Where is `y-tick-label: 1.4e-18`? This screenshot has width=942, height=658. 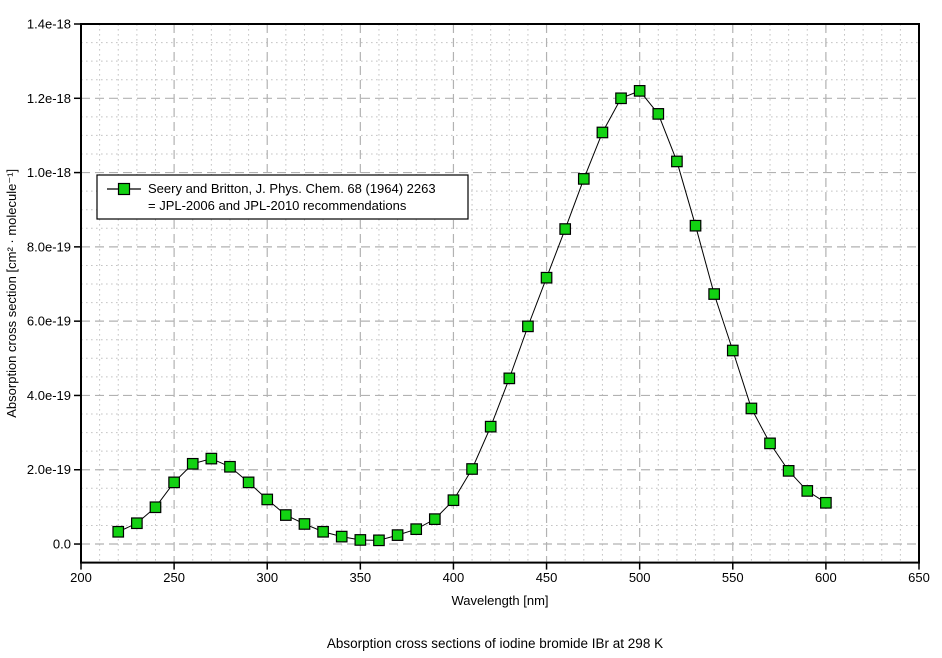
y-tick-label: 1.4e-18 is located at coordinates (49, 24).